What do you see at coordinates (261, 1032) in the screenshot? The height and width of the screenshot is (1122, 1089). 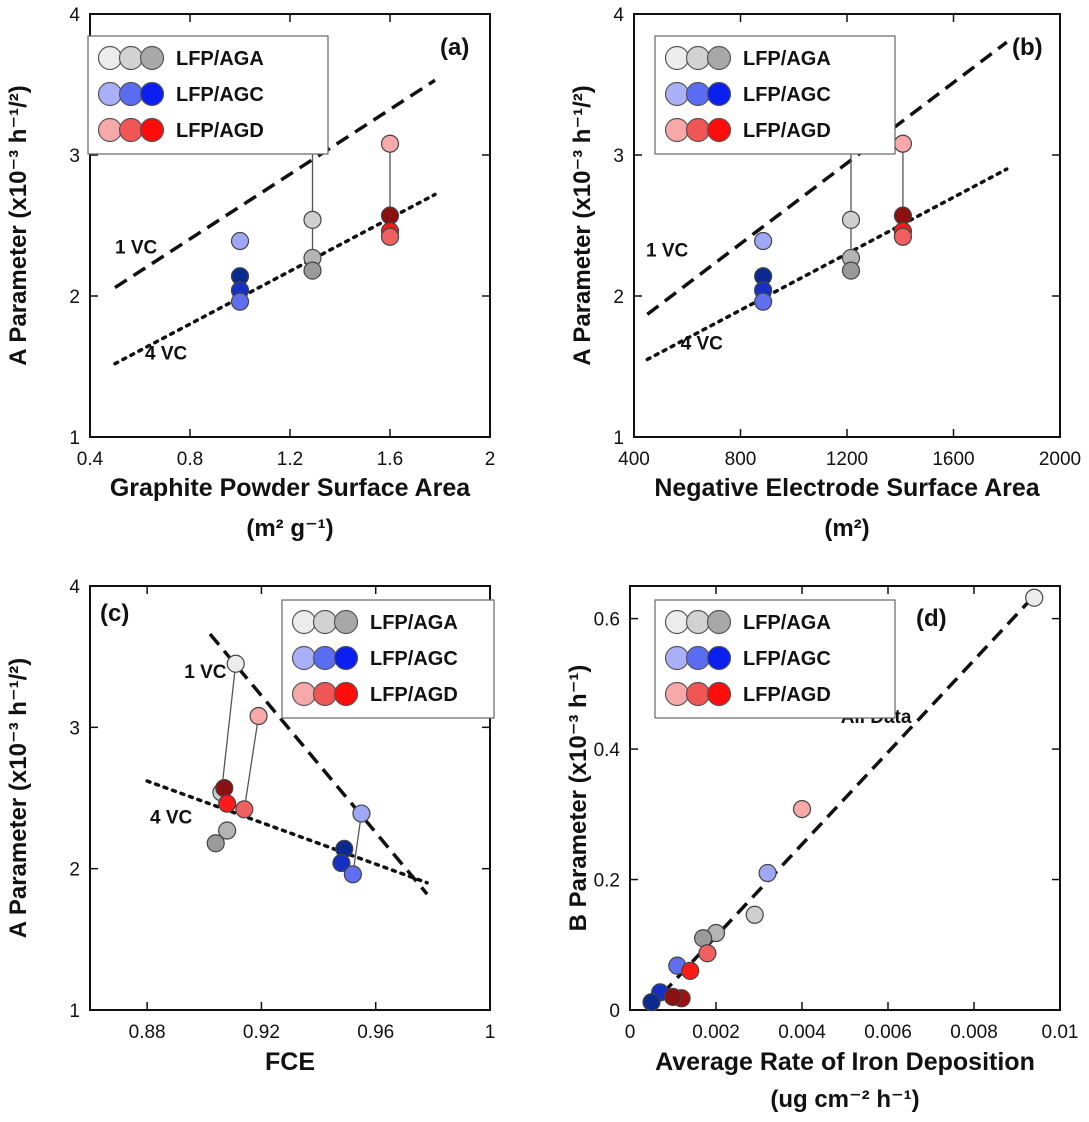 I see `x-tick-label: 0.92` at bounding box center [261, 1032].